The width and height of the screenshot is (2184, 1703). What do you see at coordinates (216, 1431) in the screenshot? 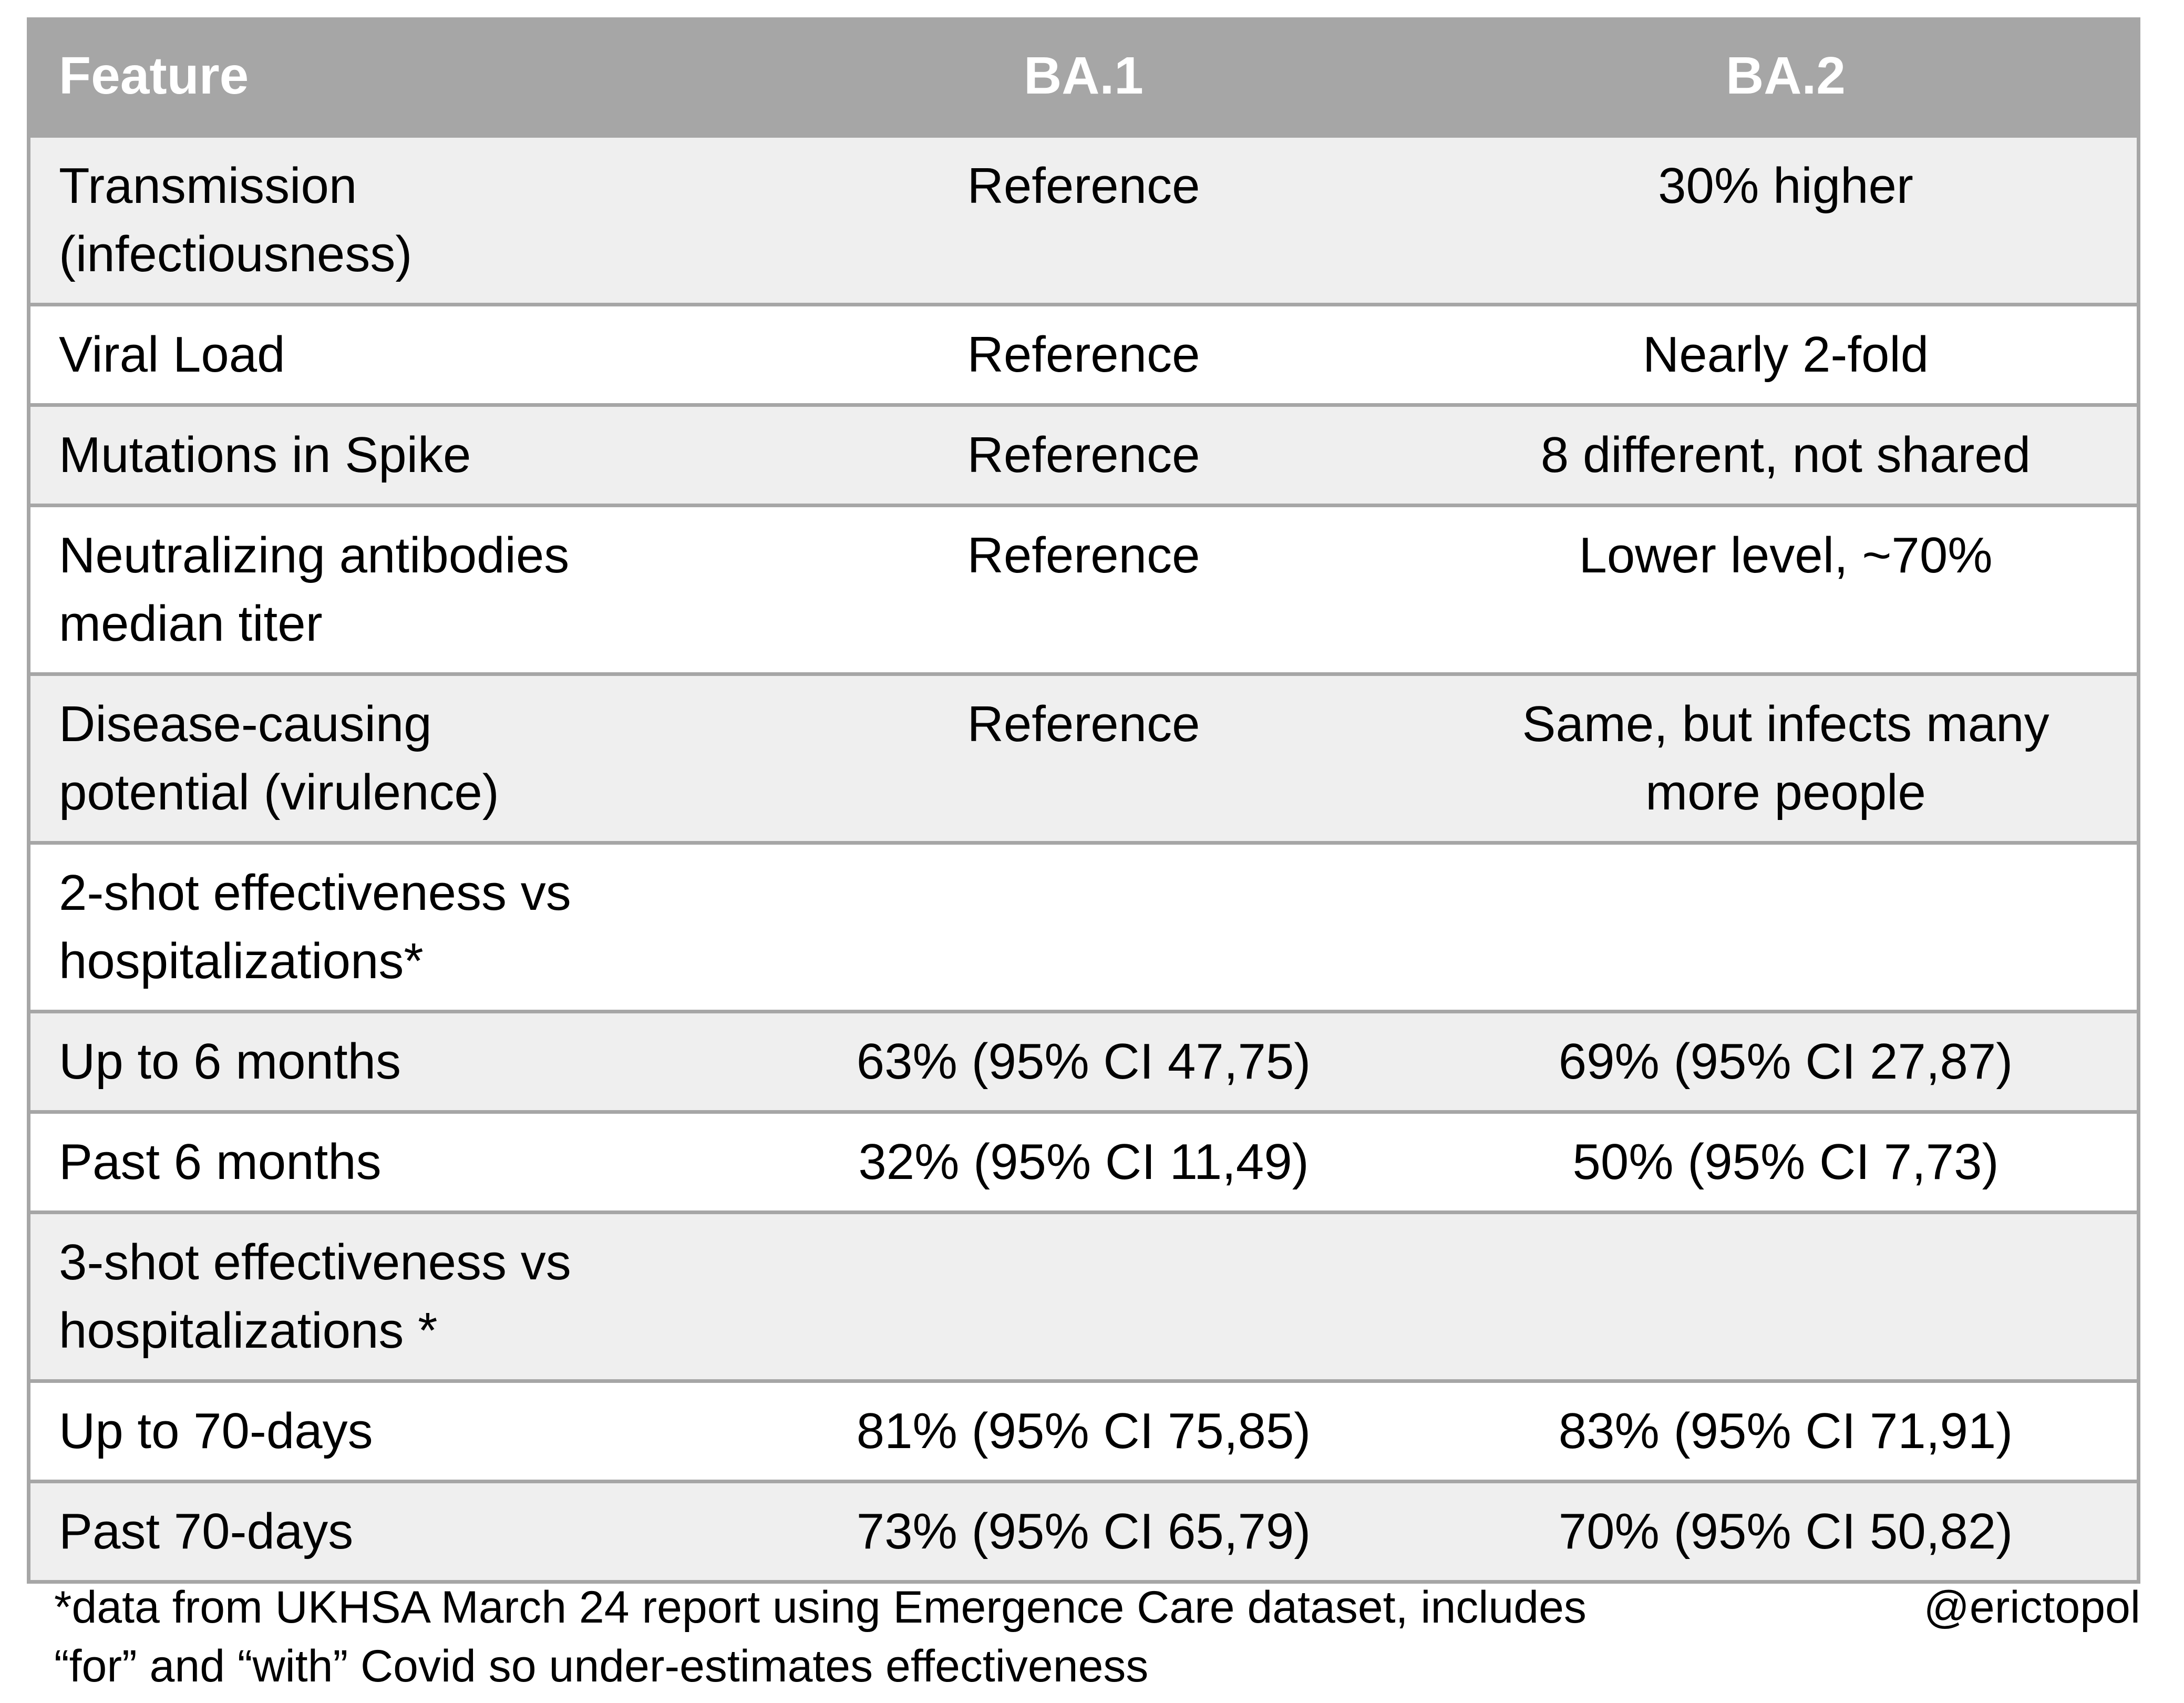
I see `feature-cell: Up to 70-days` at bounding box center [216, 1431].